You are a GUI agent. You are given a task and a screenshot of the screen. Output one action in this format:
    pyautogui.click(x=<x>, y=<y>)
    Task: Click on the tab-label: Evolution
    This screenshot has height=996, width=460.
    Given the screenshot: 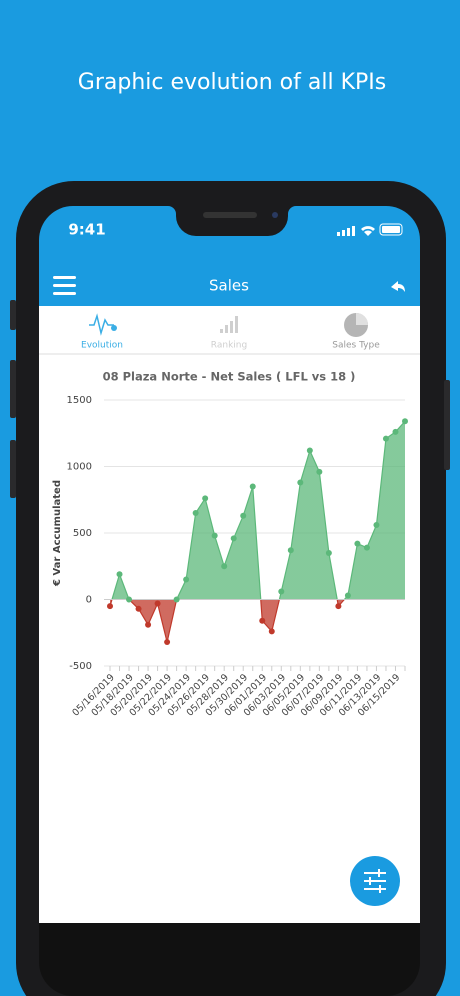 What is the action you would take?
    pyautogui.click(x=102, y=346)
    